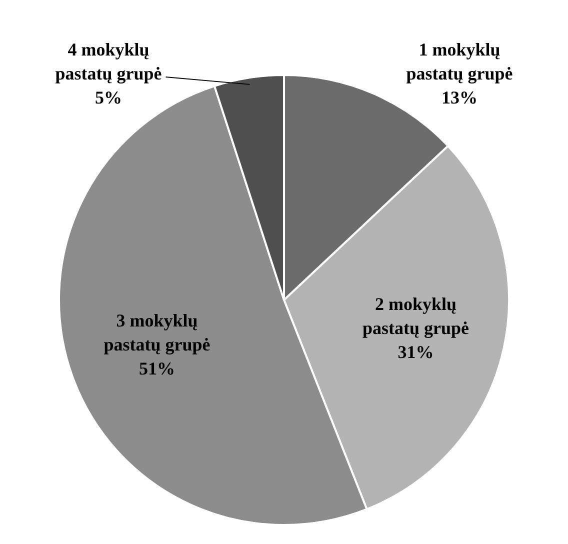  Describe the element at coordinates (156, 368) in the screenshot. I see `data-label: 51%` at that location.